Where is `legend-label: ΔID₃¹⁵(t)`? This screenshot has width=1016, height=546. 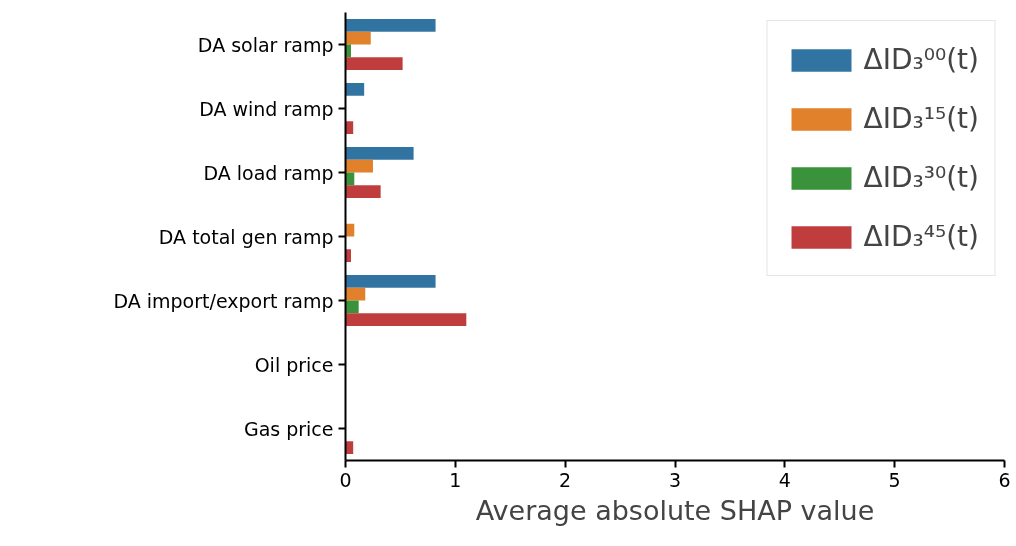 legend-label: ΔID₃¹⁵(t) is located at coordinates (921, 119).